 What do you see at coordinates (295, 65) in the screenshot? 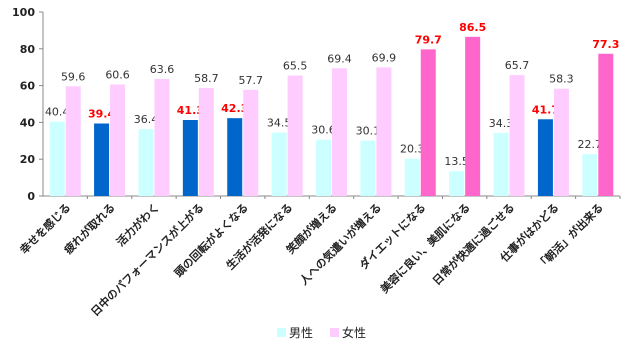
I see `data-label-female: 65.5` at bounding box center [295, 65].